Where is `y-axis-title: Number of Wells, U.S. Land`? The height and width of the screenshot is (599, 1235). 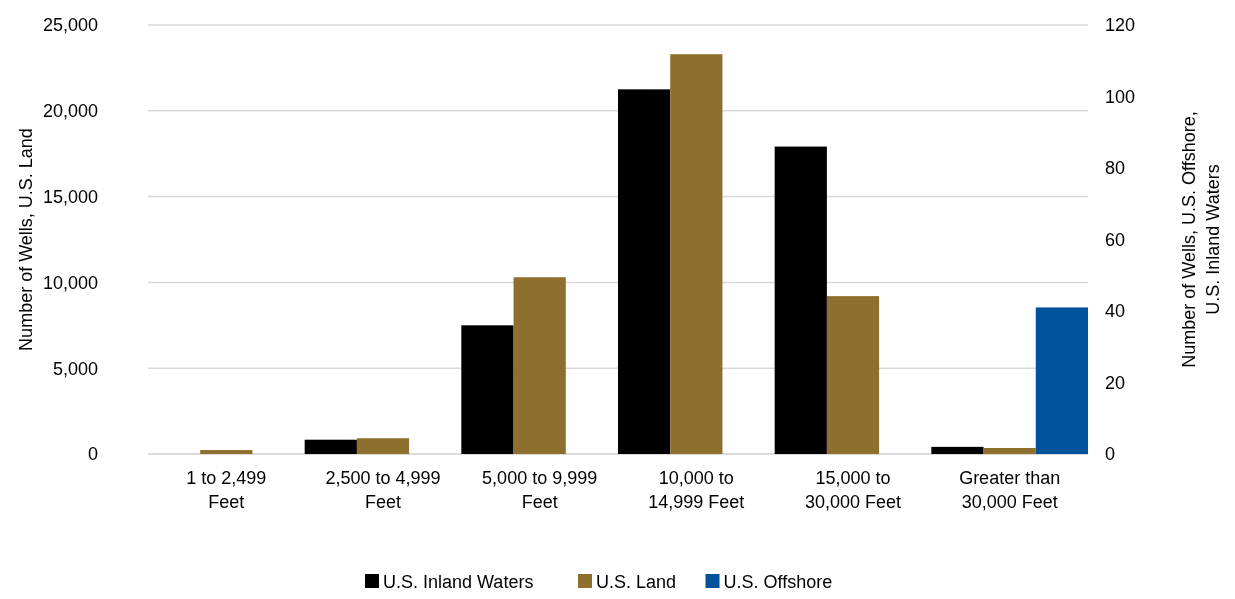
y-axis-title: Number of Wells, U.S. Land is located at coordinates (26, 239).